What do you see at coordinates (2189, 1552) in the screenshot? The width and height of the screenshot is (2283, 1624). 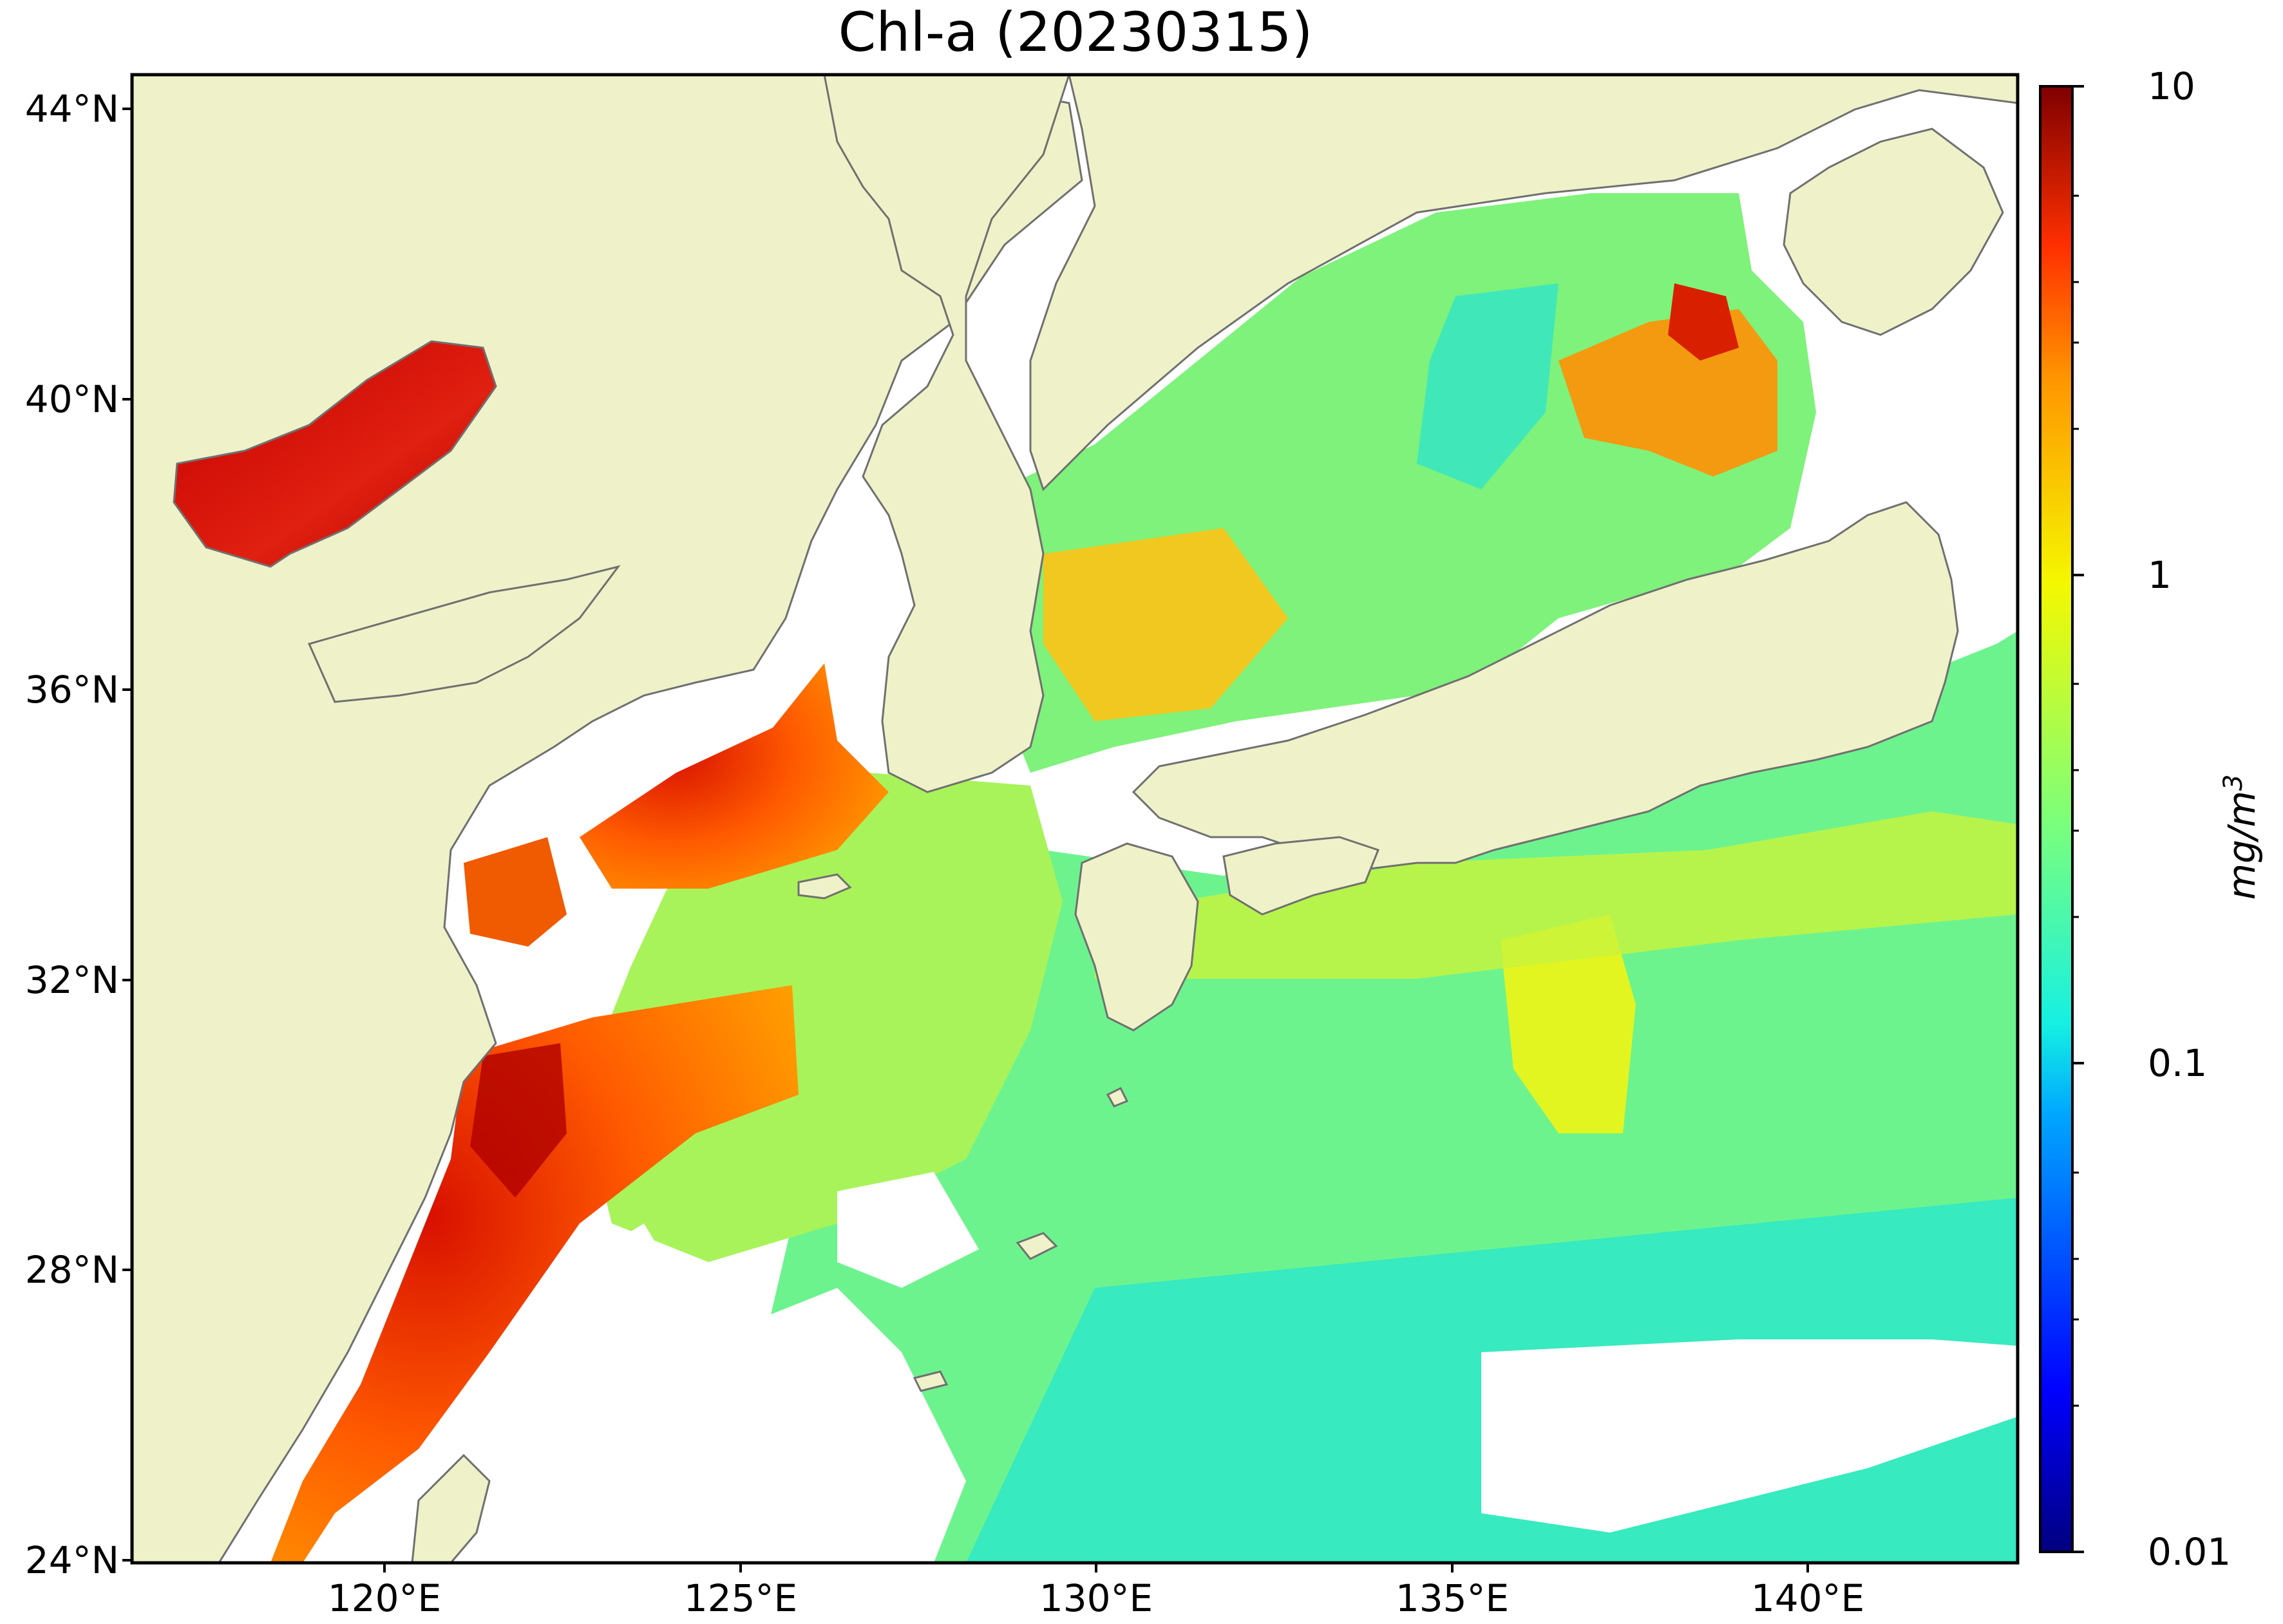 I see `colorbar-label-0-01: 0.01` at bounding box center [2189, 1552].